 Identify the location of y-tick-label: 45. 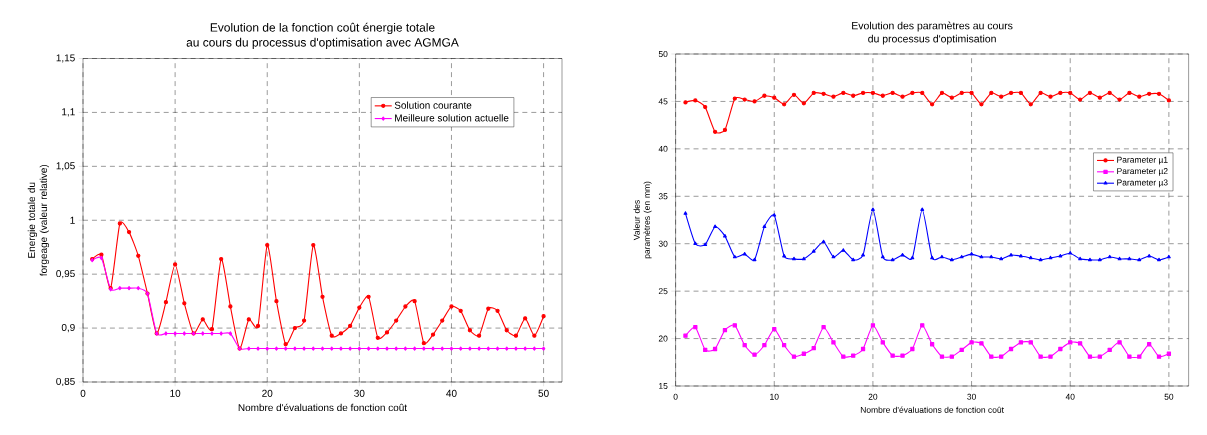
(663, 101).